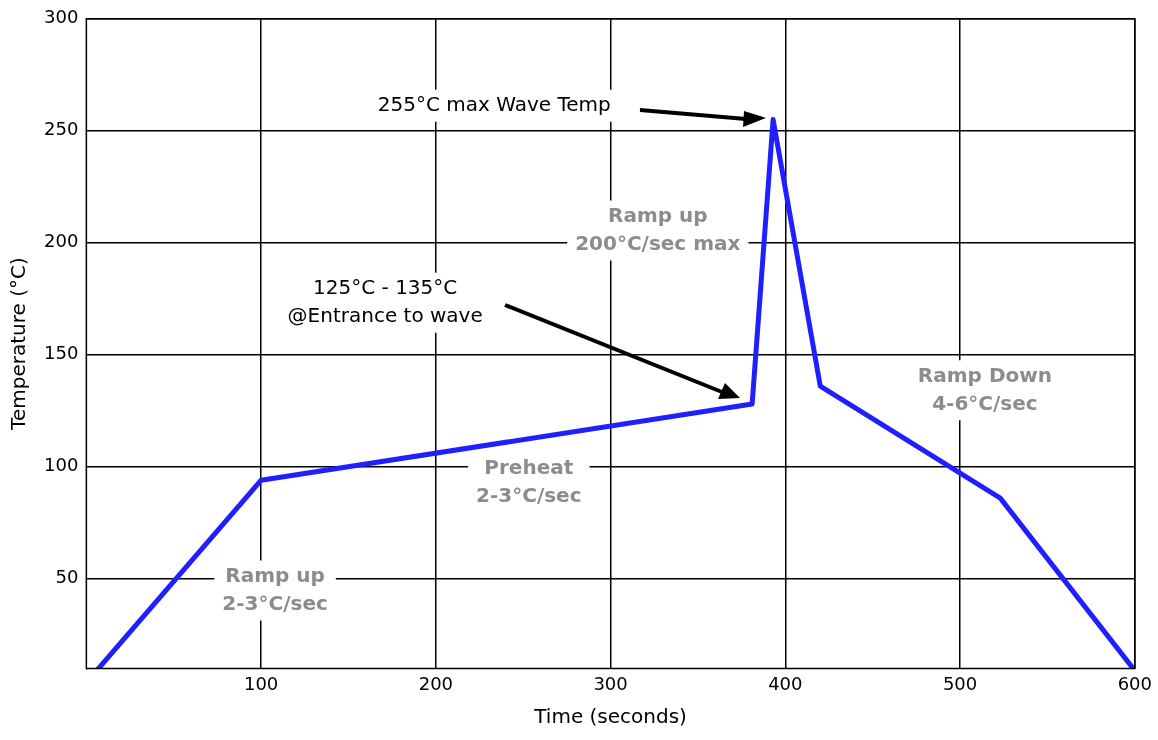 Image resolution: width=1158 pixels, height=740 pixels. What do you see at coordinates (385, 300) in the screenshot?
I see `annotation: 125°C - 135°C @Entrance to wave` at bounding box center [385, 300].